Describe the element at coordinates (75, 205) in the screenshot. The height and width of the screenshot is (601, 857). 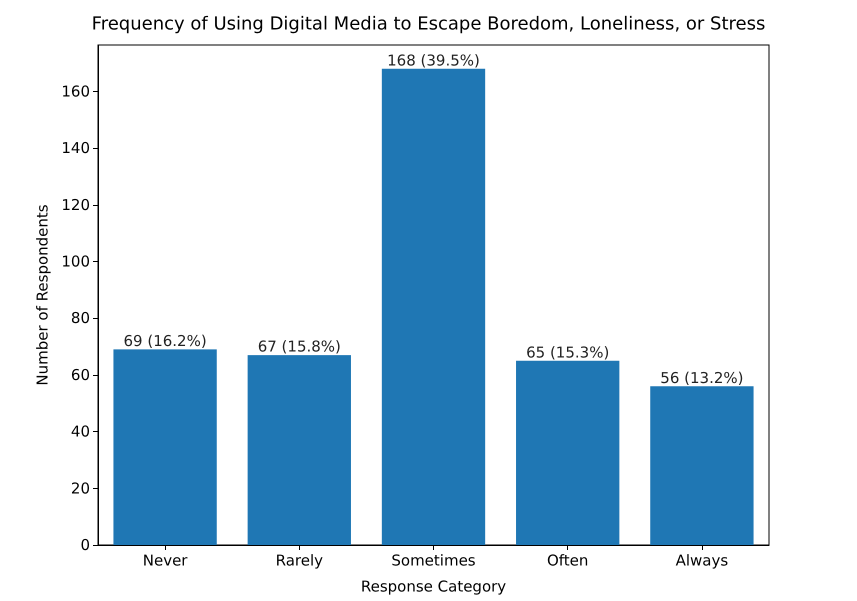
I see `y-tick-label: 120` at that location.